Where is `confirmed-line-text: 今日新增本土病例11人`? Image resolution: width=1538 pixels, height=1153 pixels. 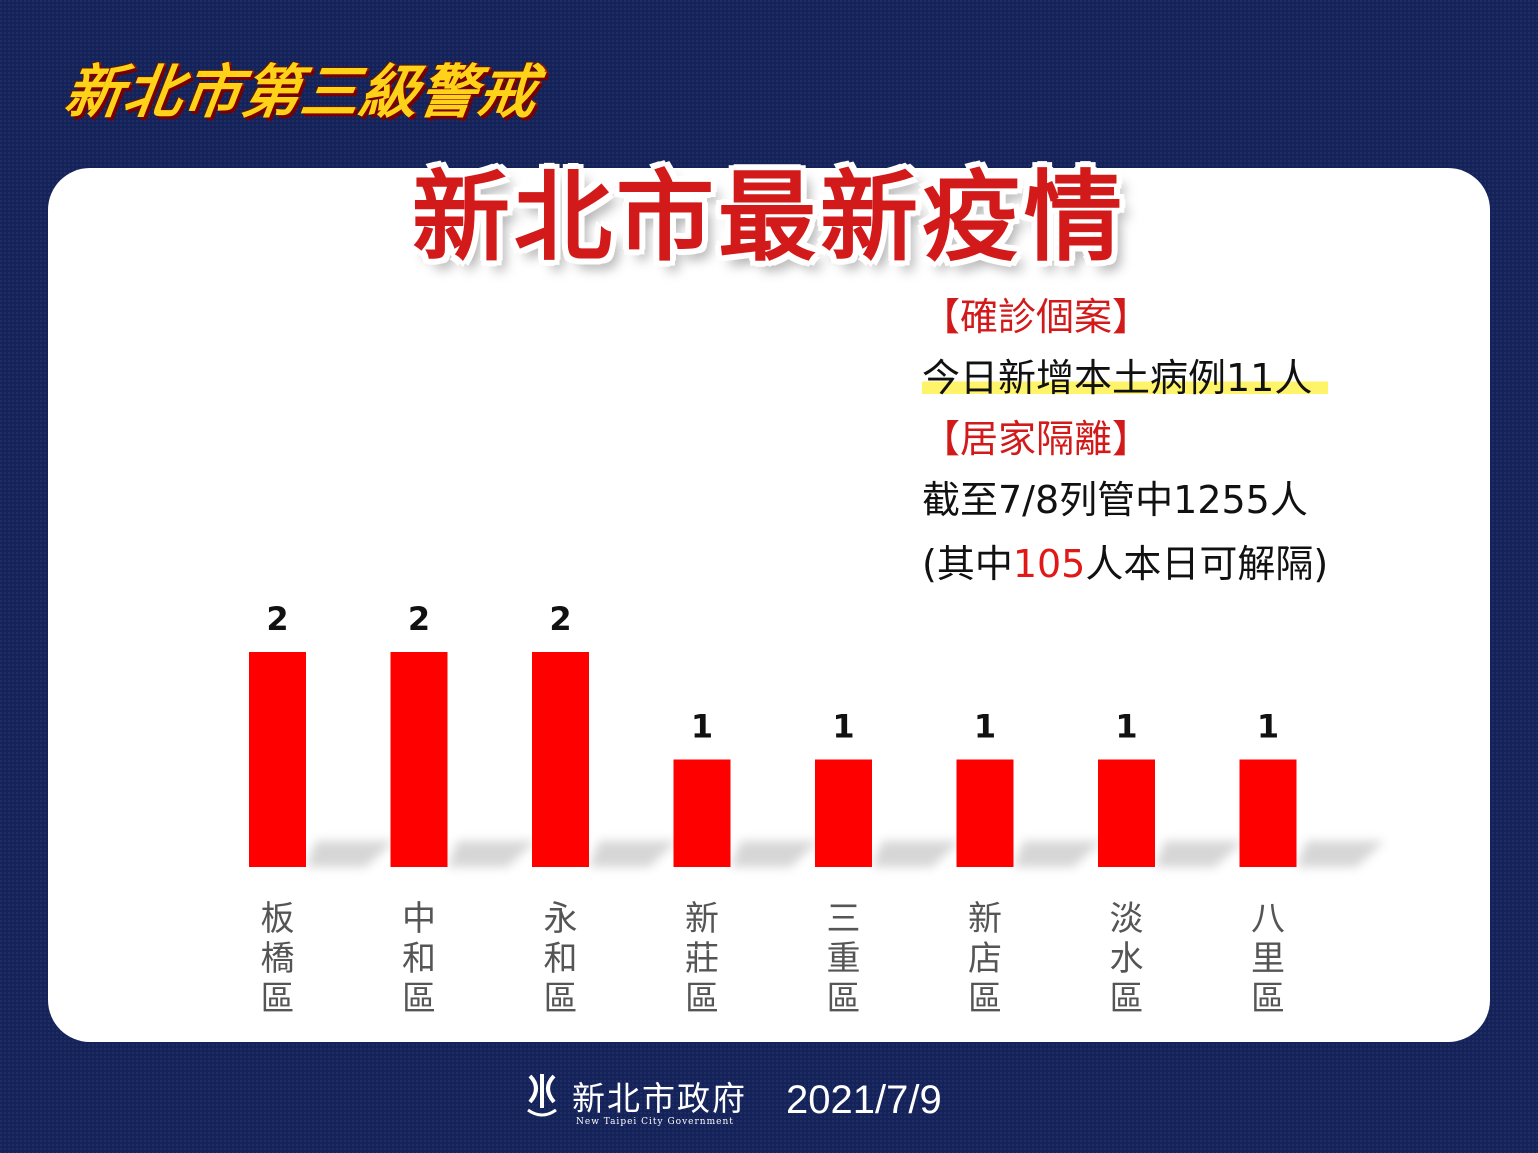
confirmed-line-text: 今日新增本土病例11人 is located at coordinates (1125, 378).